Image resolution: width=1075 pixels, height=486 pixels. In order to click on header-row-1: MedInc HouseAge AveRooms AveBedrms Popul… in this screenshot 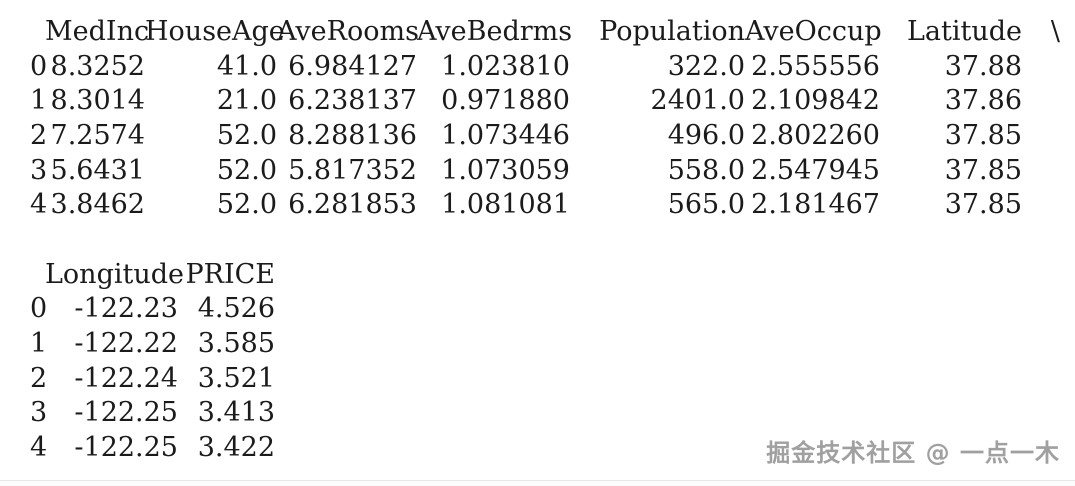, I will do `click(537, 31)`.